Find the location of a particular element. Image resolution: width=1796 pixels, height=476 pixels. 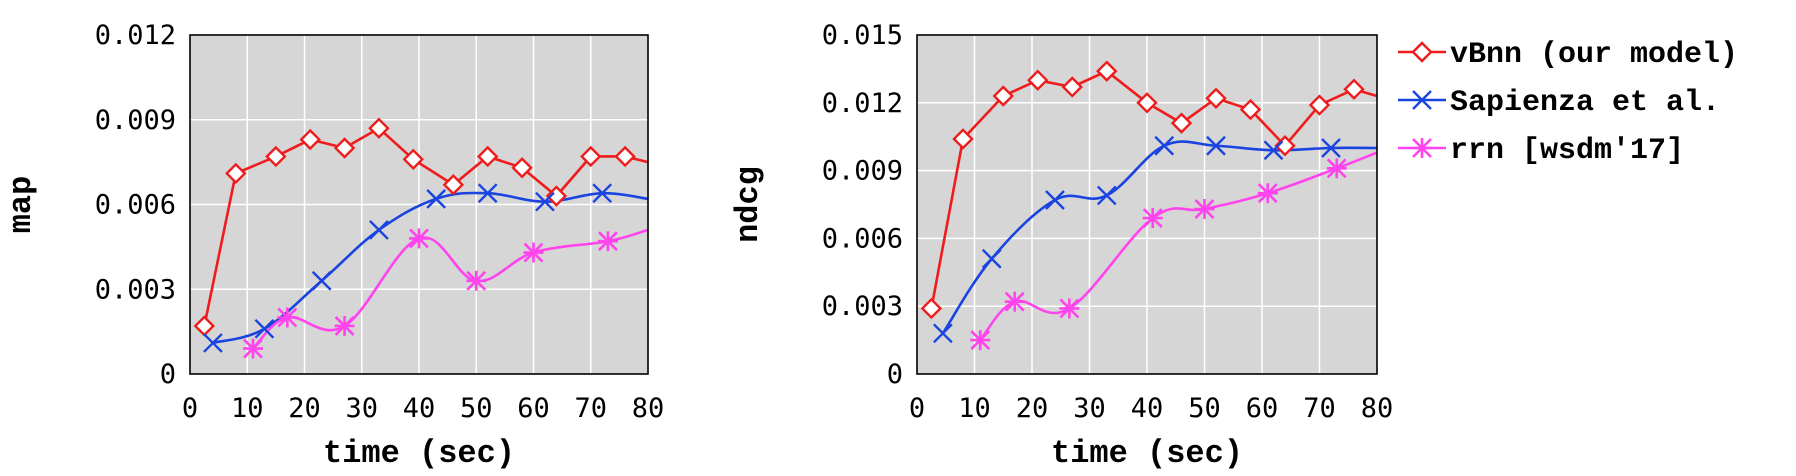

legend-item-2: rrn [wsdm'17] is located at coordinates (1541, 151).